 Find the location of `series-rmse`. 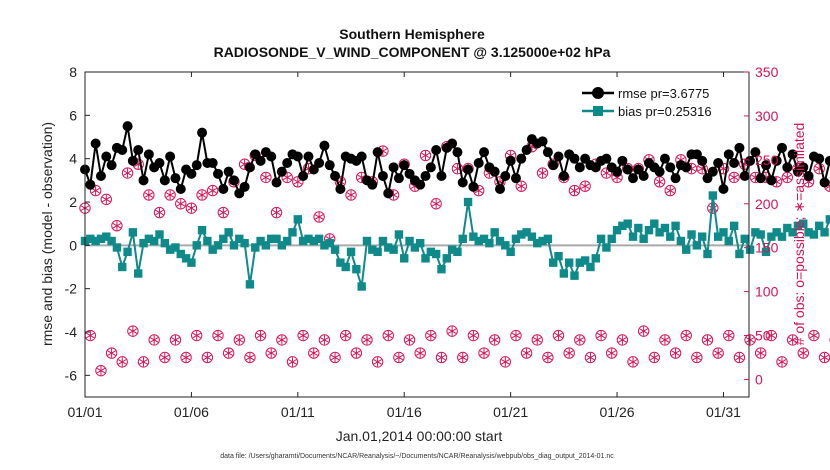

series-rmse is located at coordinates (455, 160).